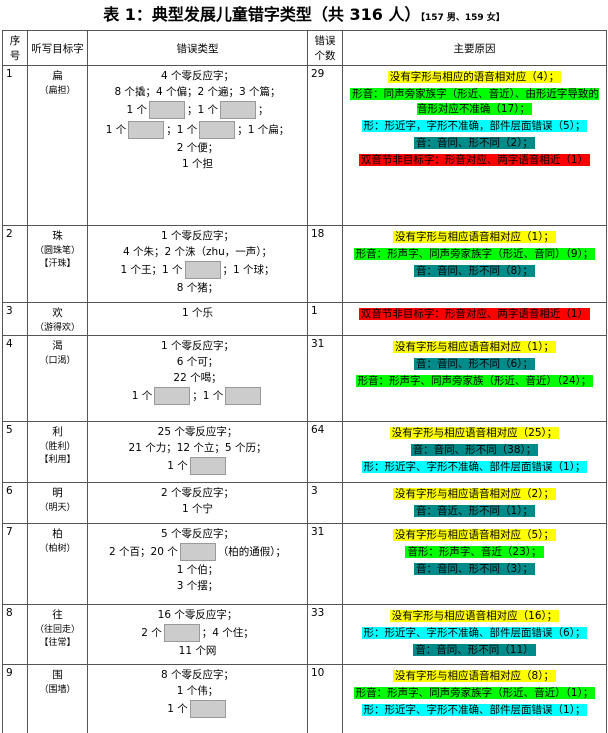 This screenshot has width=608, height=733. Describe the element at coordinates (325, 452) in the screenshot. I see `error-count: 64` at that location.